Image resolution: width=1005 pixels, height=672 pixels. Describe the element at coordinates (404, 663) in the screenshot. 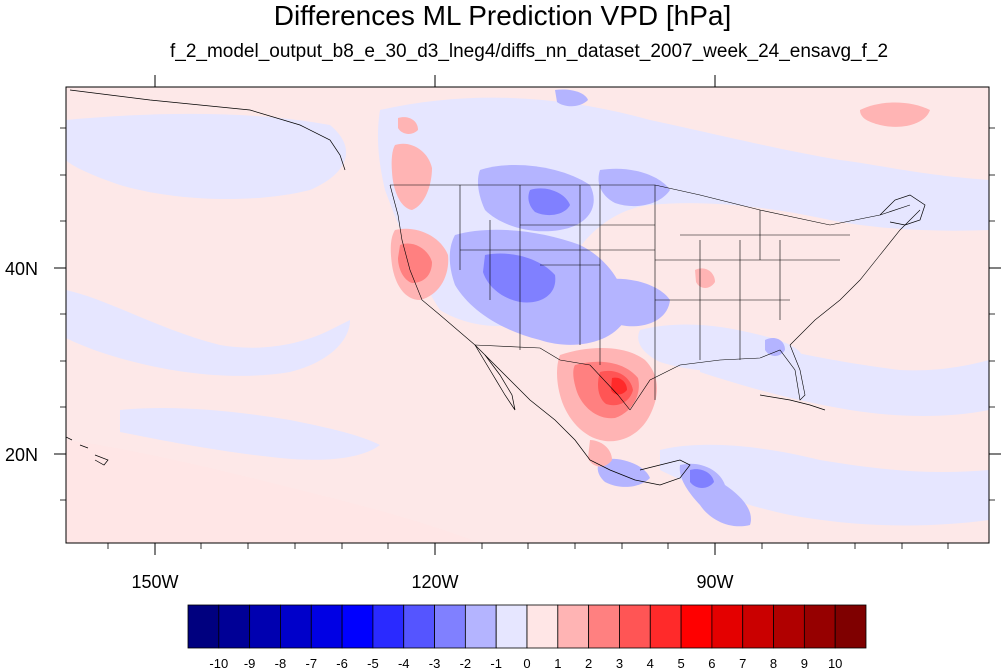

I see `colorbar-label: -4` at that location.